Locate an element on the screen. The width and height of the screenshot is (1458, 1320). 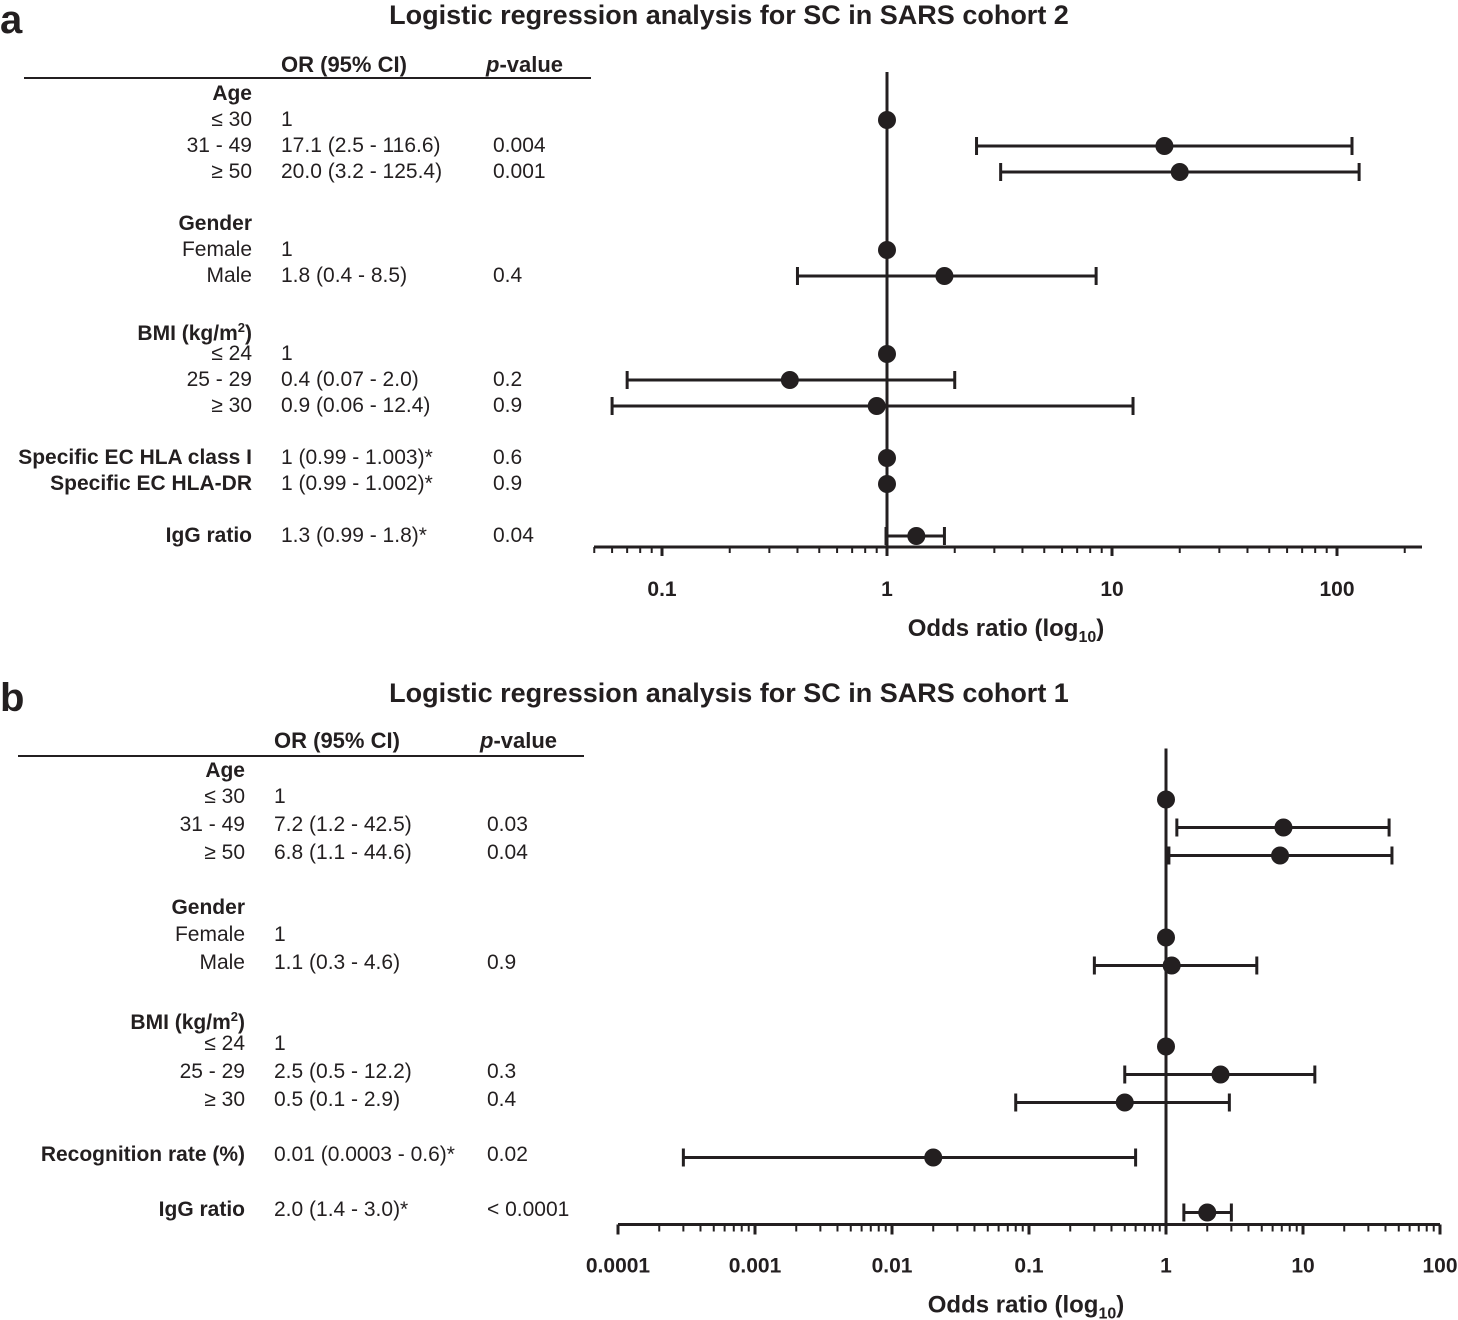
x-tick-label: 0.001 is located at coordinates (755, 1266).